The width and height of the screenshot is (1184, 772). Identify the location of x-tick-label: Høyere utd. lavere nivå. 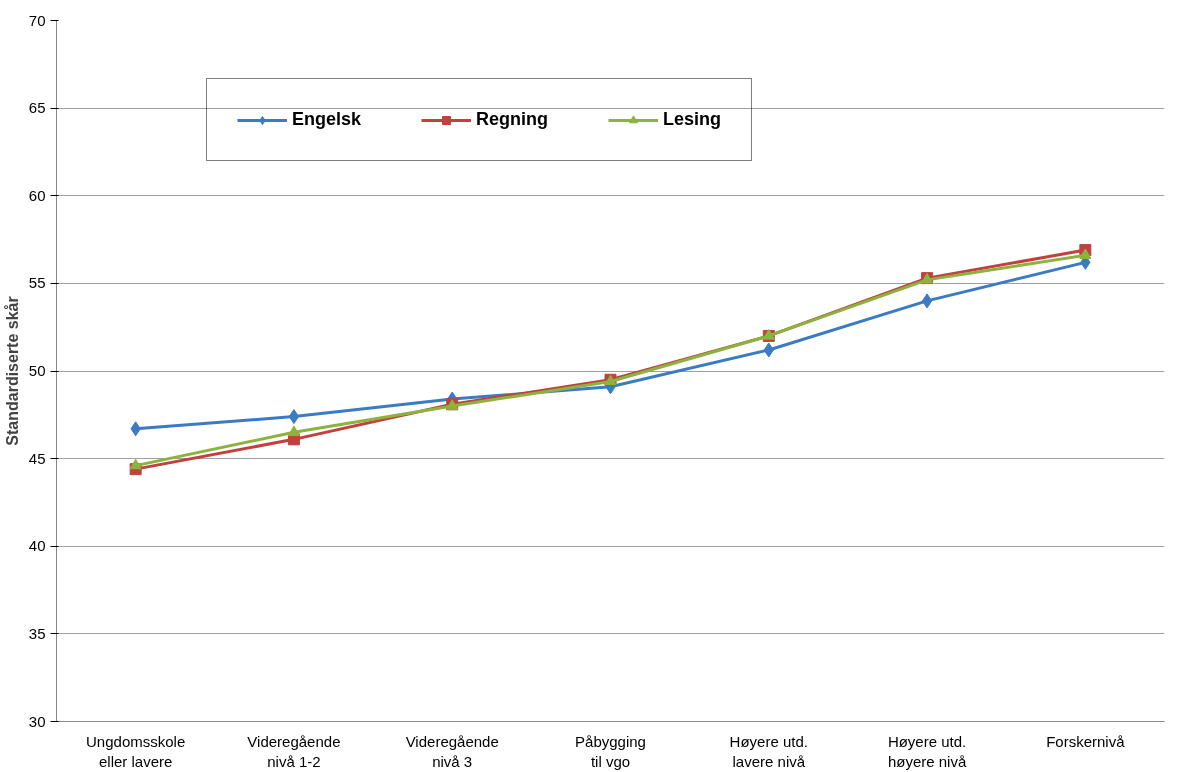
(768, 751).